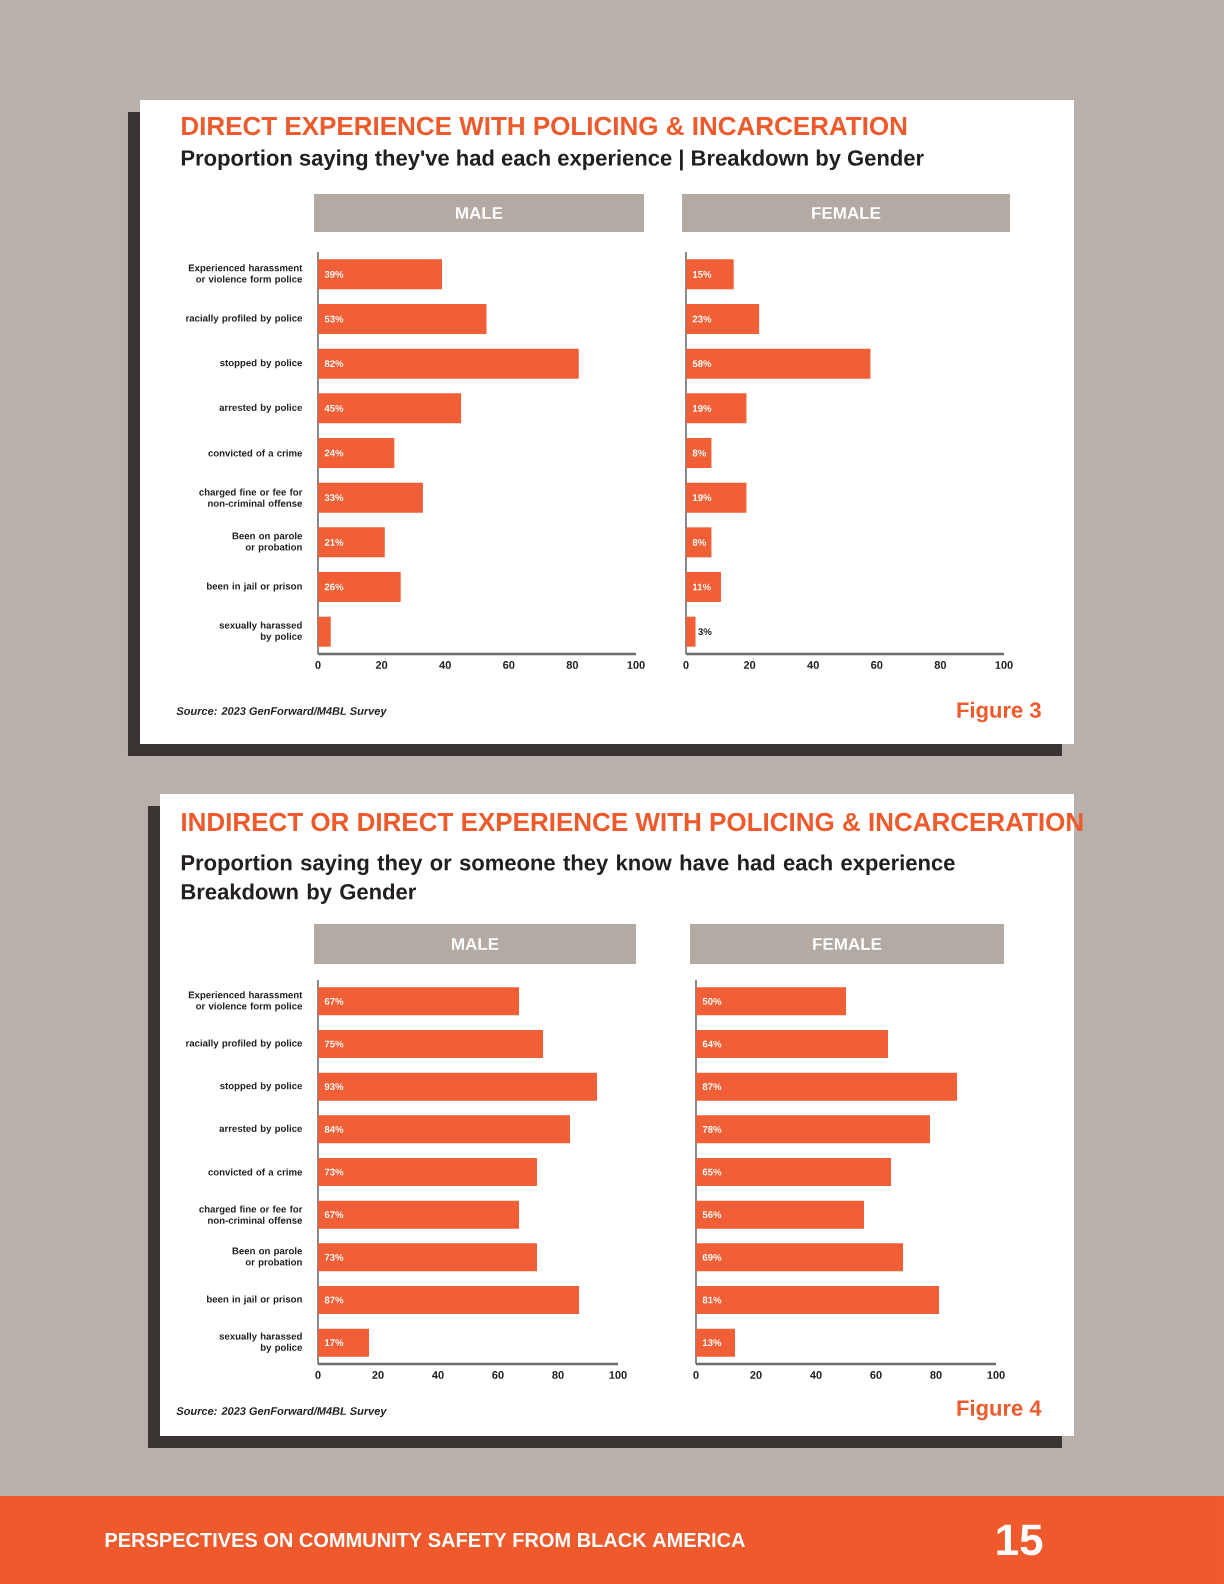 This screenshot has width=1224, height=1584. I want to click on text: DIRECT EXPERIENCE WITH POLICING & INCARCERATION, so click(544, 126).